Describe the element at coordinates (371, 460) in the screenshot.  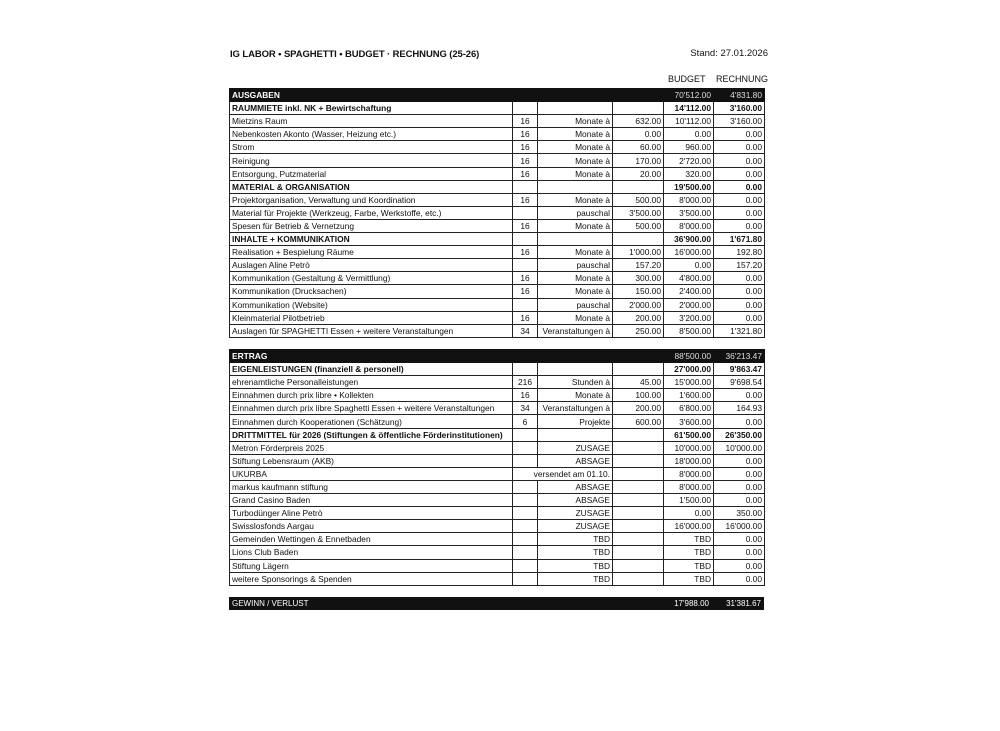
I see `row-label: Stiftung Lebensraum (AKB)` at that location.